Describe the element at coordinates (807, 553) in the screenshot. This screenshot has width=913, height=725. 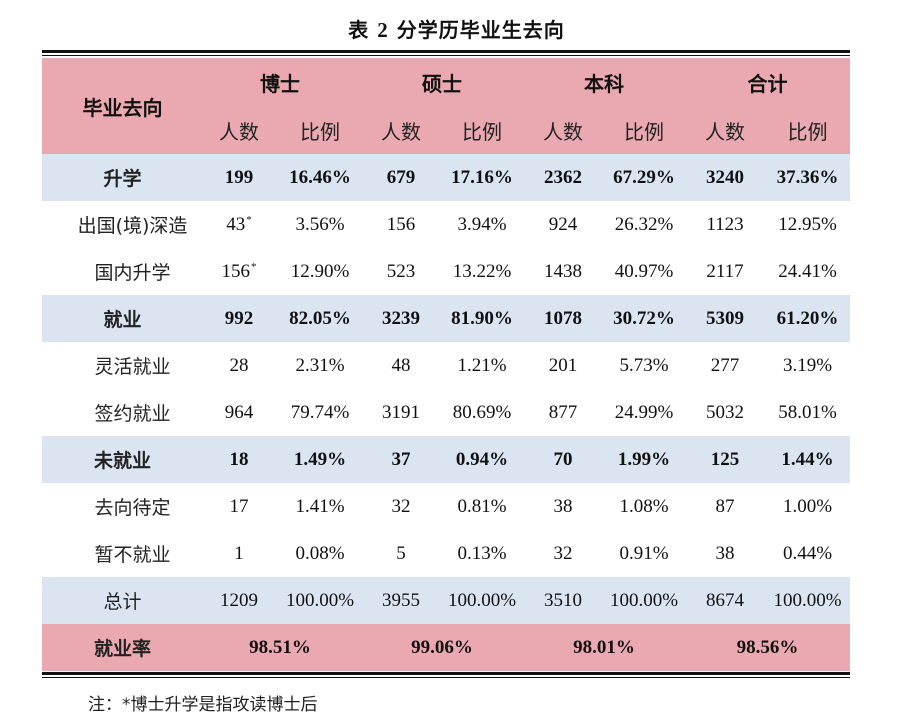
I see `cell-value: 0.44%` at that location.